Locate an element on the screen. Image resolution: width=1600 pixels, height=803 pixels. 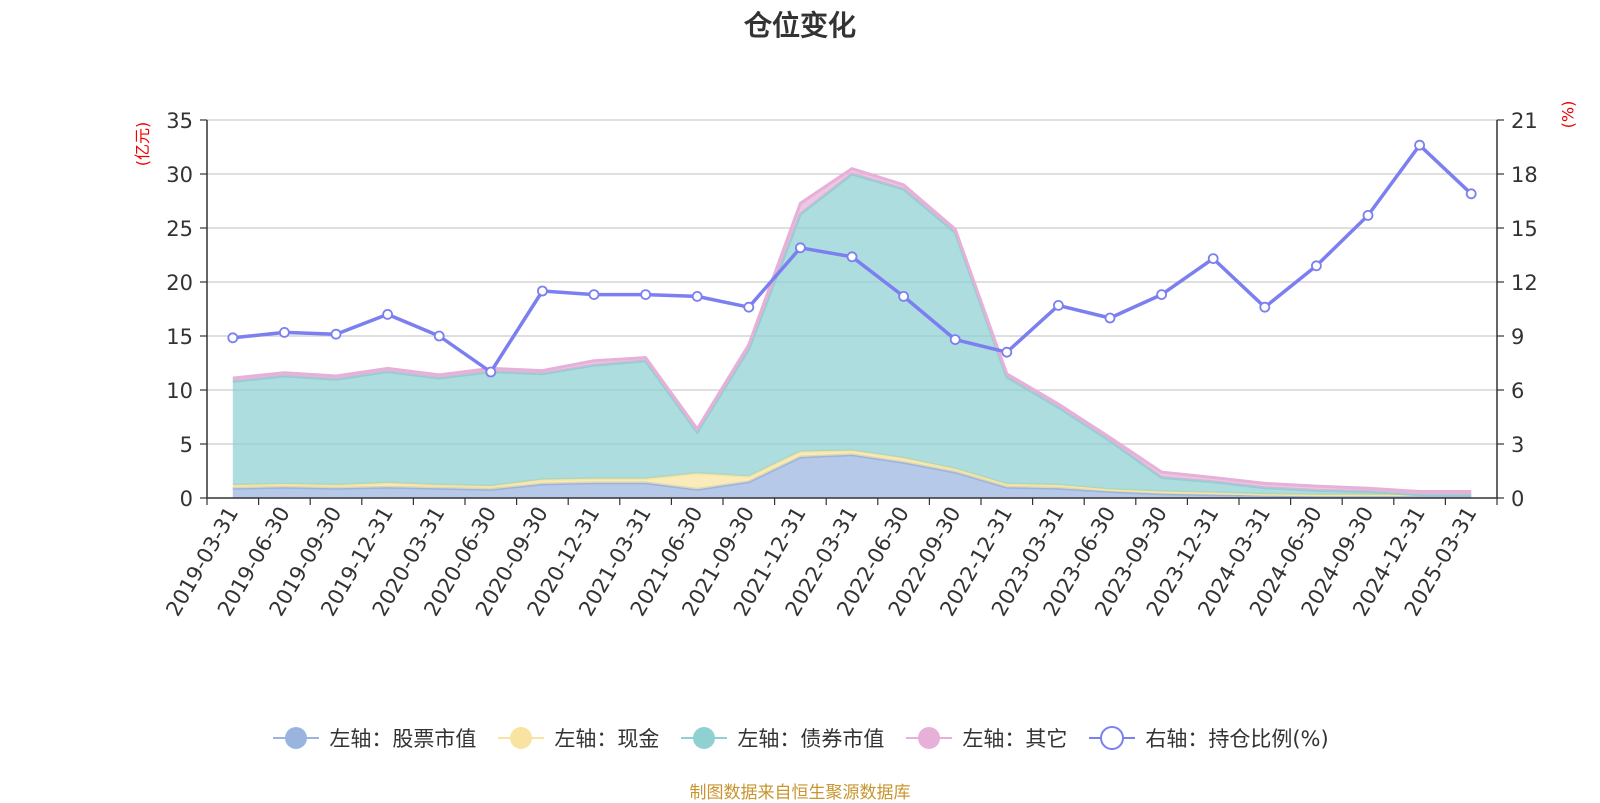
data-source-note: 制图数据来自恒生聚源数据库 is located at coordinates (800, 793).